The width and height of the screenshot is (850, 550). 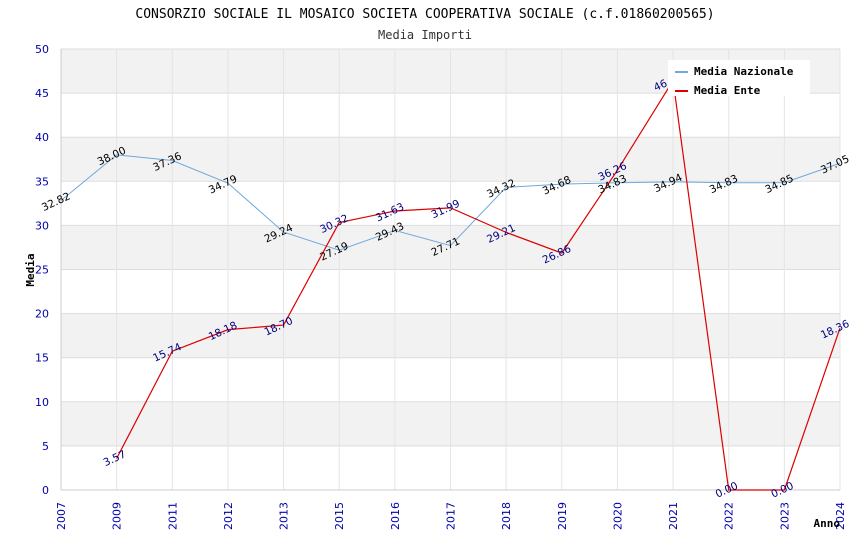 I want to click on y-tick-label: 15, so click(x=42, y=358).